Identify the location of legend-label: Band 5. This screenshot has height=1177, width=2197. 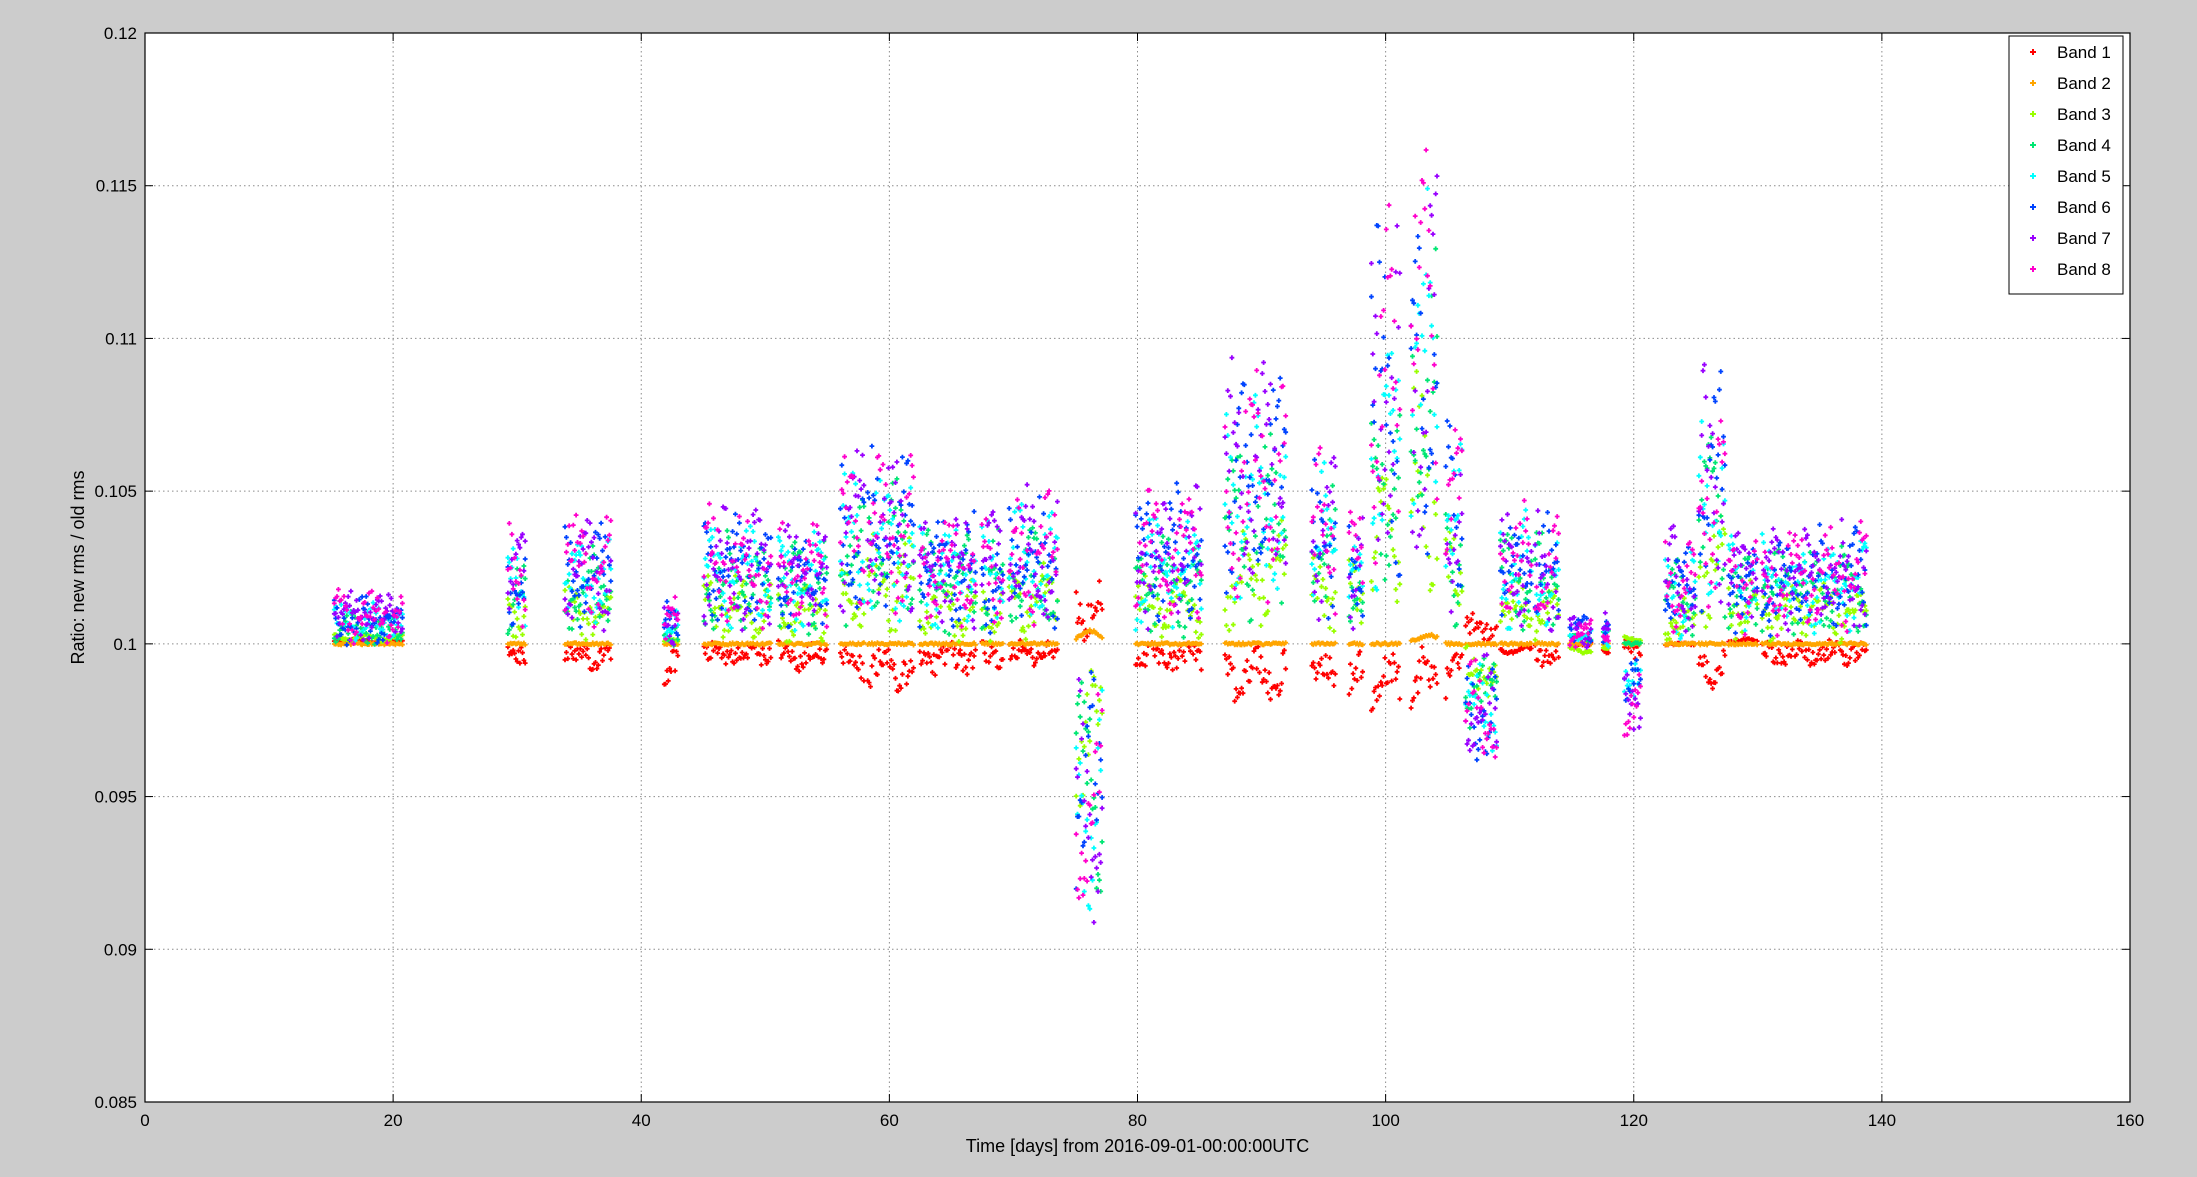
(2084, 176).